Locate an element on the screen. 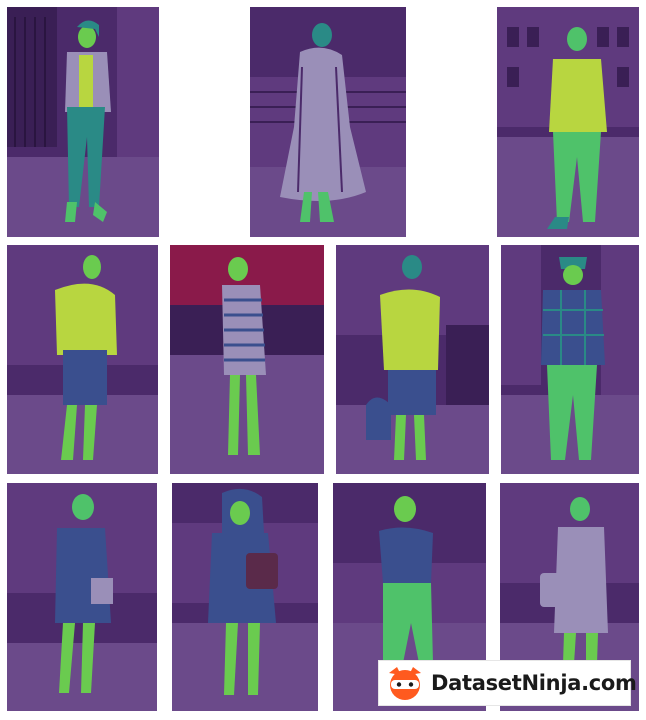 This screenshot has height=720, width=646. tile-row1-right is located at coordinates (568, 122).